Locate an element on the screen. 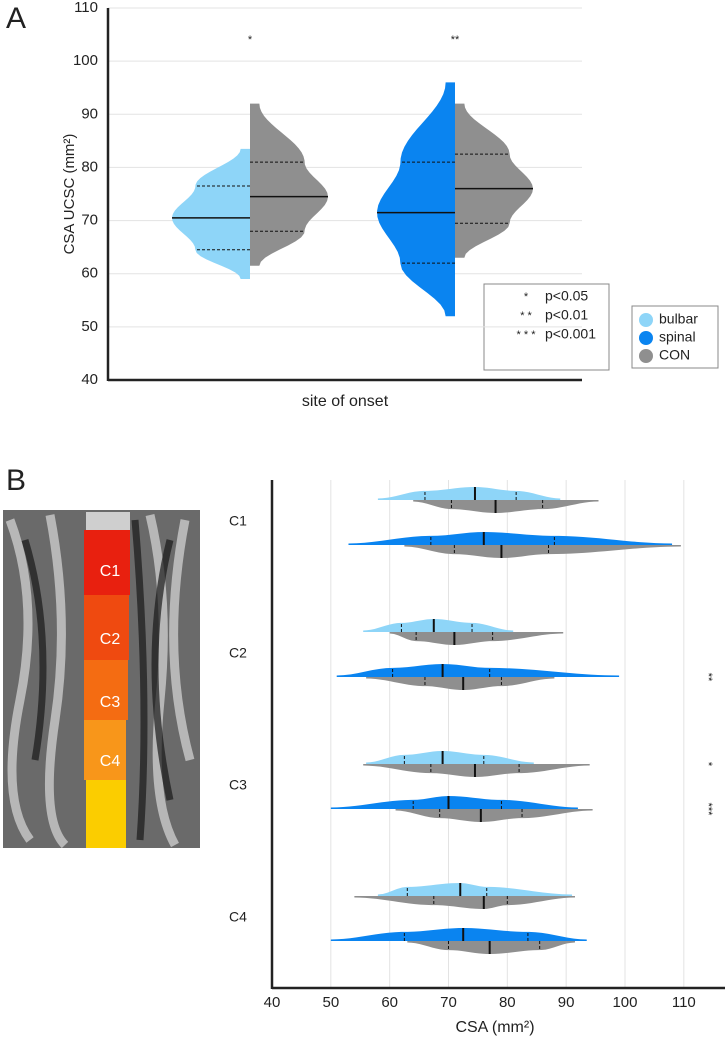  significance-symbol: * * is located at coordinates (526, 316).